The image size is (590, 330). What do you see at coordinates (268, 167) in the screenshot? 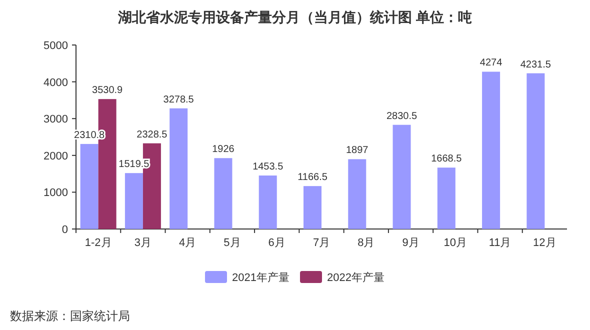
I see `data-label: 1453.5` at bounding box center [268, 167].